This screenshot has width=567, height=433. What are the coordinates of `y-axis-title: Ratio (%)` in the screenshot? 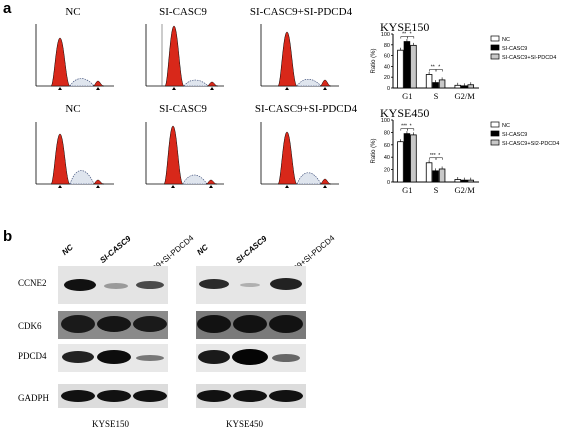 It's located at (374, 150).